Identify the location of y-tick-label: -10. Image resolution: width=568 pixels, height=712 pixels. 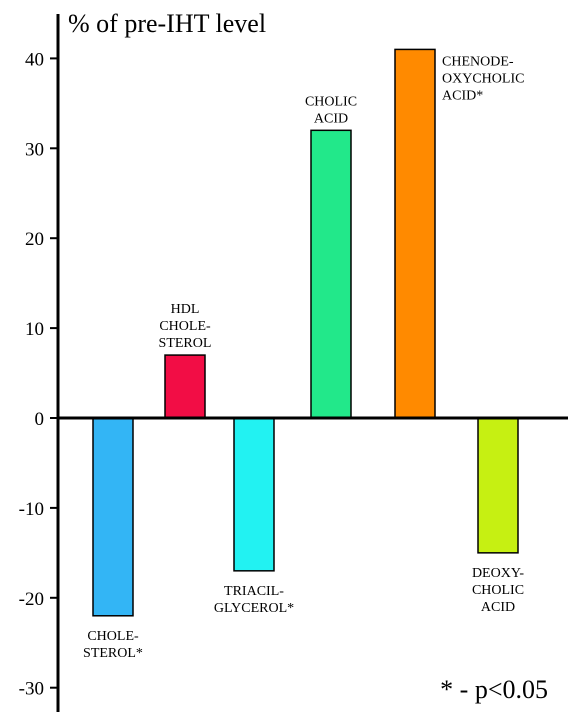
(31, 509).